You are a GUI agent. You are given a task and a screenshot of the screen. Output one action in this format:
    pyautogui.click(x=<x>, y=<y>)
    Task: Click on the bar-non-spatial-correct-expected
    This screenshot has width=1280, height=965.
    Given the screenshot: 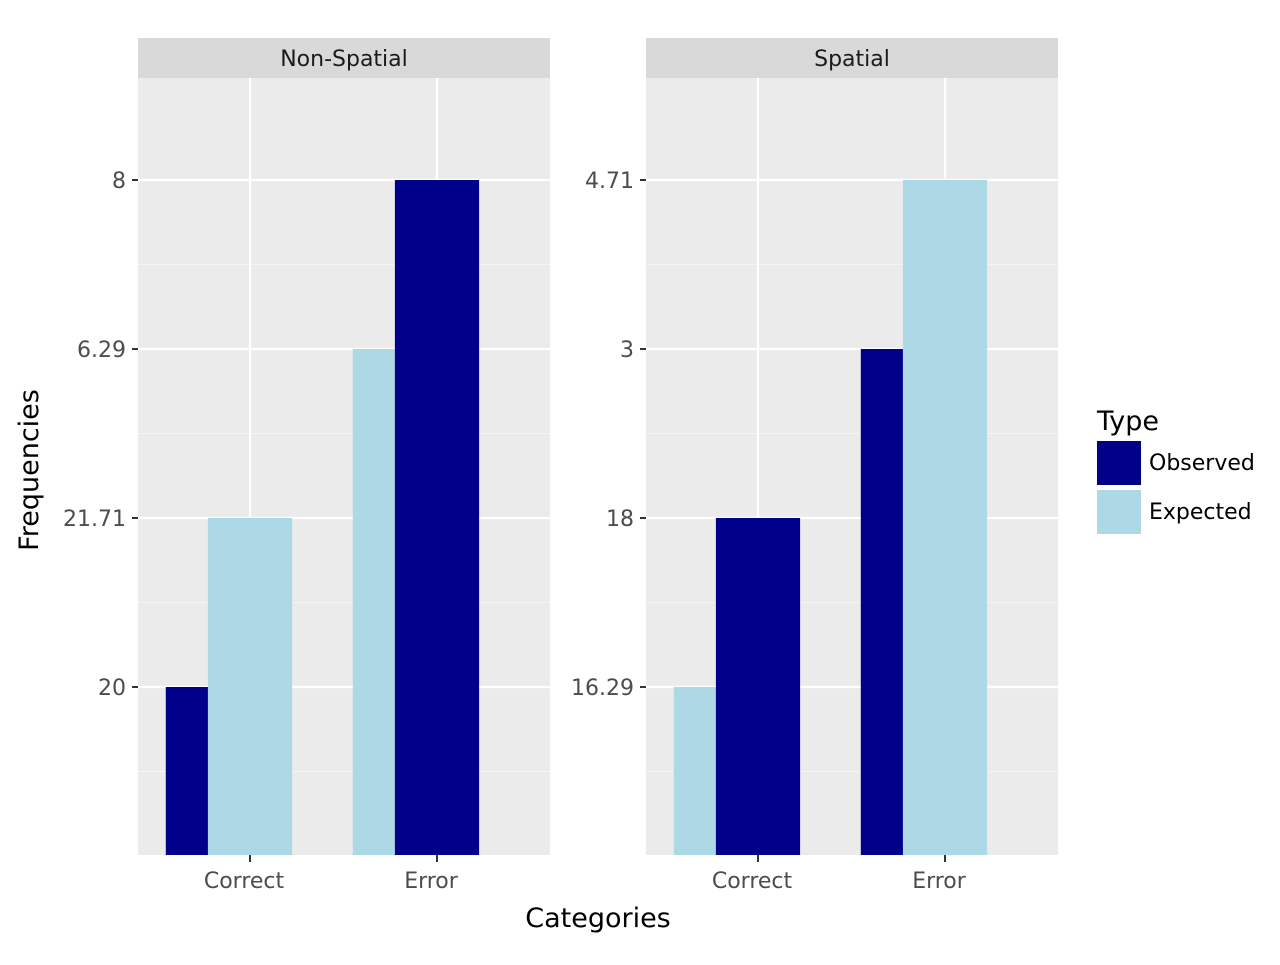 What is the action you would take?
    pyautogui.click(x=250, y=686)
    